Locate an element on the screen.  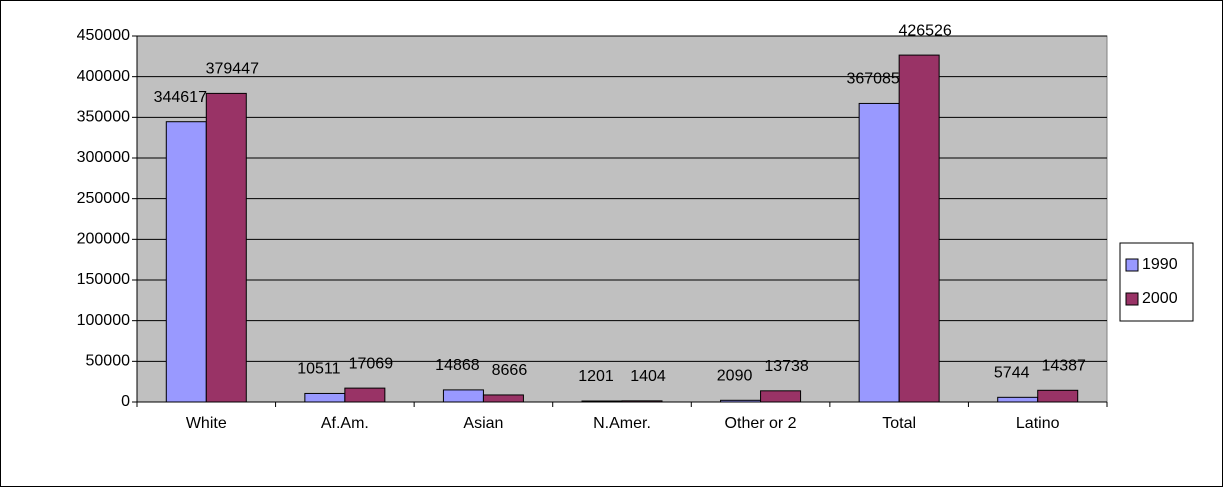
data-label: 17069 is located at coordinates (371, 363).